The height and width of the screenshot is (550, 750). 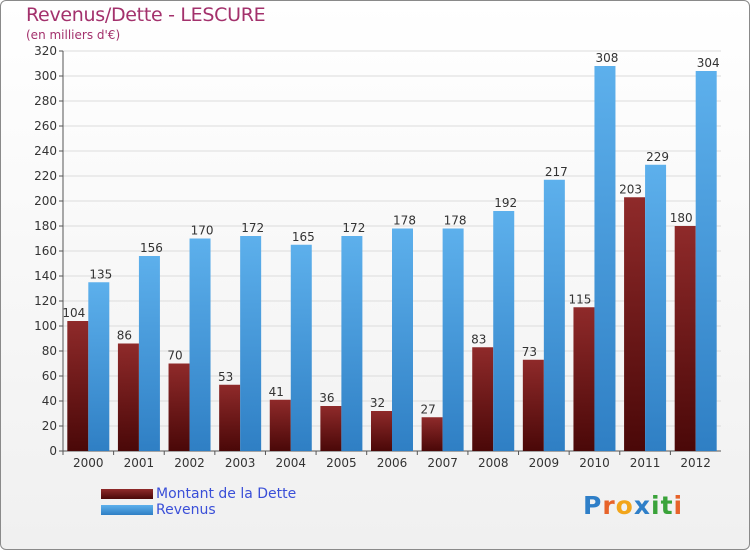 What do you see at coordinates (189, 463) in the screenshot?
I see `x-tick-label: 2002` at bounding box center [189, 463].